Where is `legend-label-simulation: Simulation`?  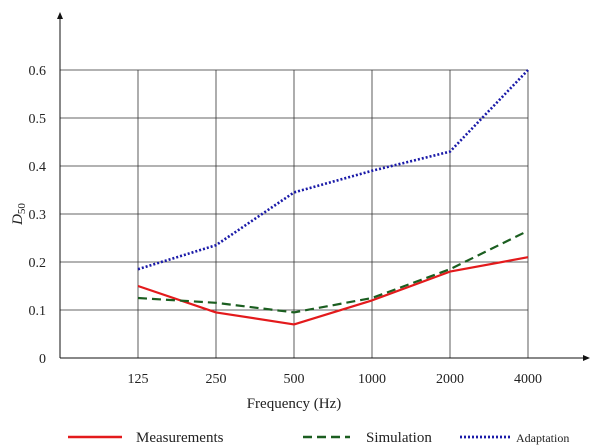
legend-label-simulation: Simulation is located at coordinates (399, 438).